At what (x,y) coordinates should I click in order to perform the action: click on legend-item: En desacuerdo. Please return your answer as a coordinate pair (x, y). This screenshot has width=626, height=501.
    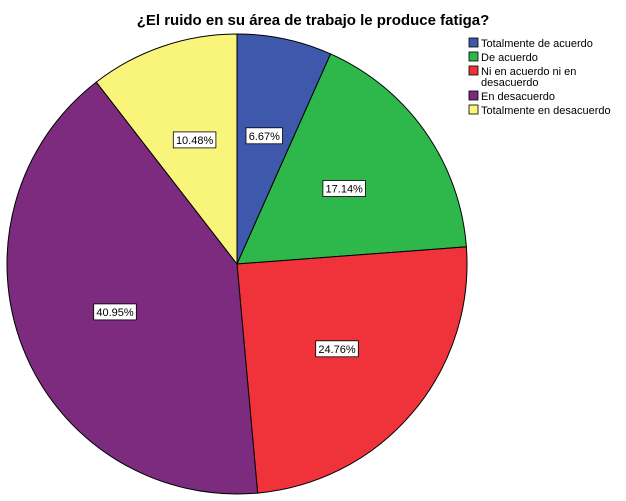
    Looking at the image, I should click on (511, 96).